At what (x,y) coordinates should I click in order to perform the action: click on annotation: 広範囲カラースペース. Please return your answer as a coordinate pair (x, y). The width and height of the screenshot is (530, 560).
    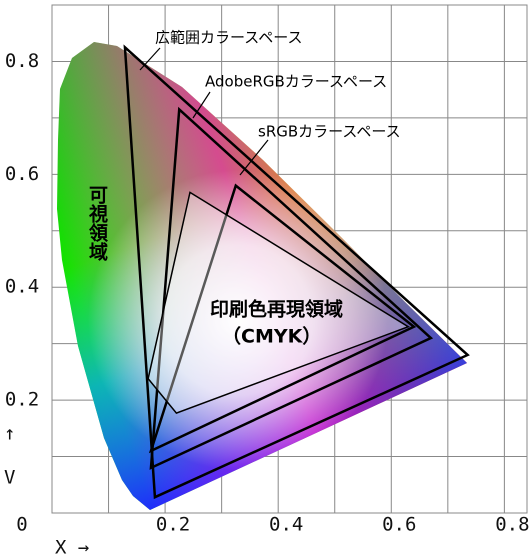
    Looking at the image, I should click on (228, 38).